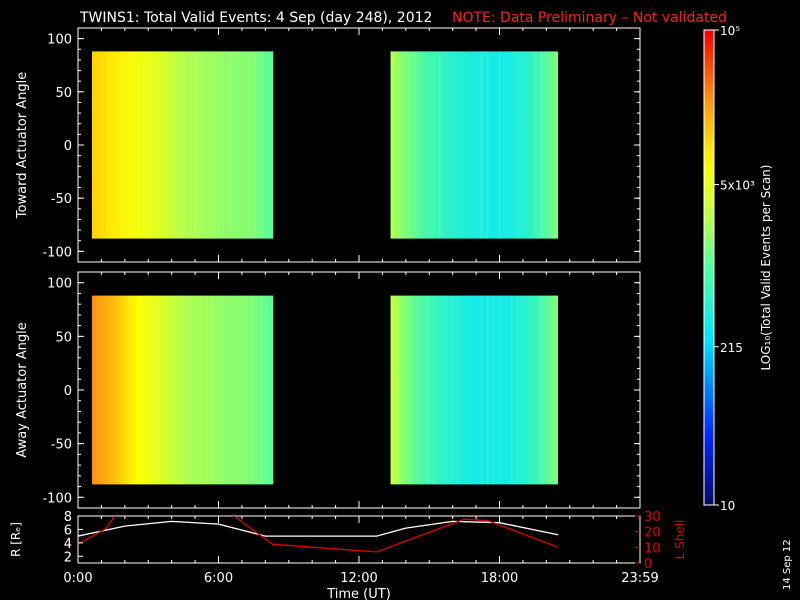  I want to click on y-axis-label: Away Actuator Angle, so click(22, 389).